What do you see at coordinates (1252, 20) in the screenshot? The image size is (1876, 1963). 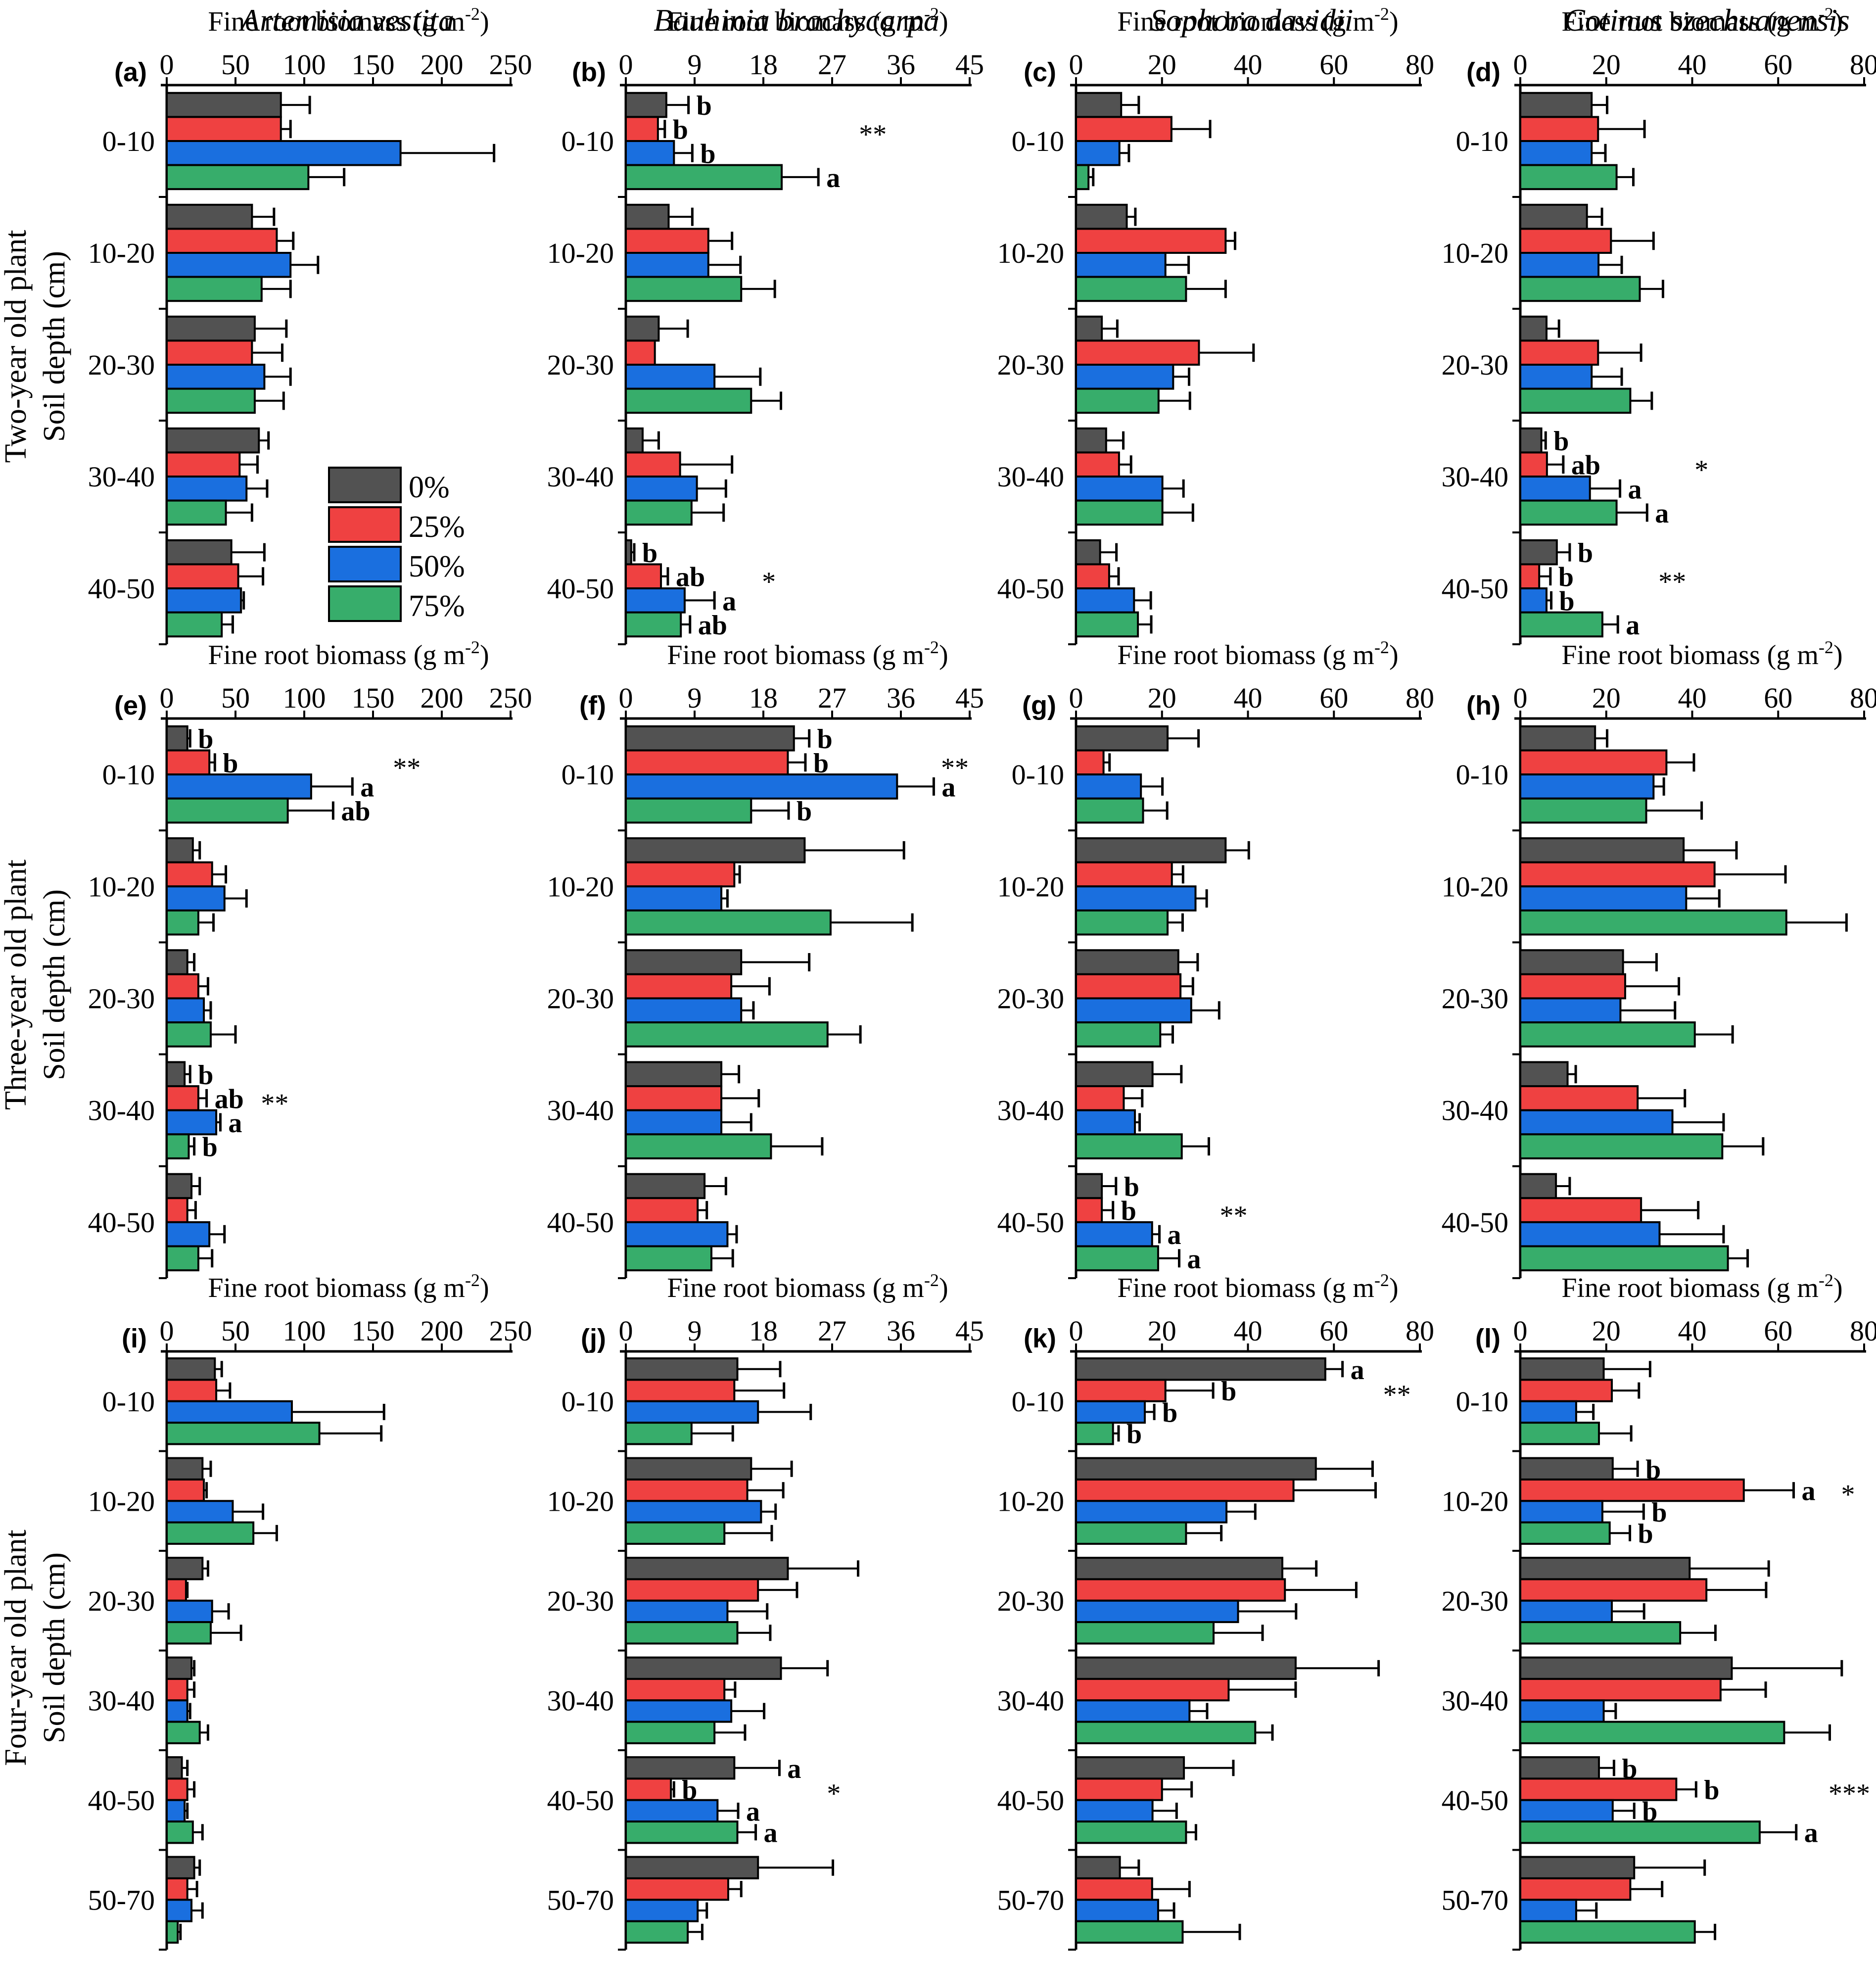 I see `species-title-sophora: Sophora davidii` at bounding box center [1252, 20].